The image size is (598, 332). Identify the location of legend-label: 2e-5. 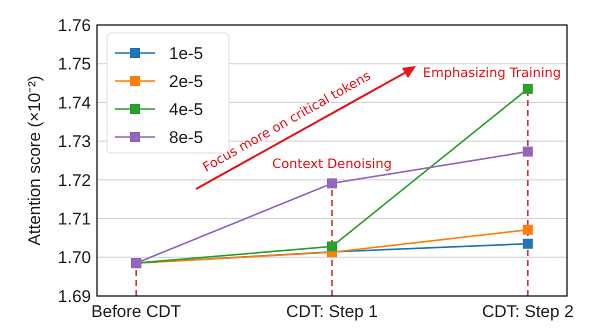
(186, 81).